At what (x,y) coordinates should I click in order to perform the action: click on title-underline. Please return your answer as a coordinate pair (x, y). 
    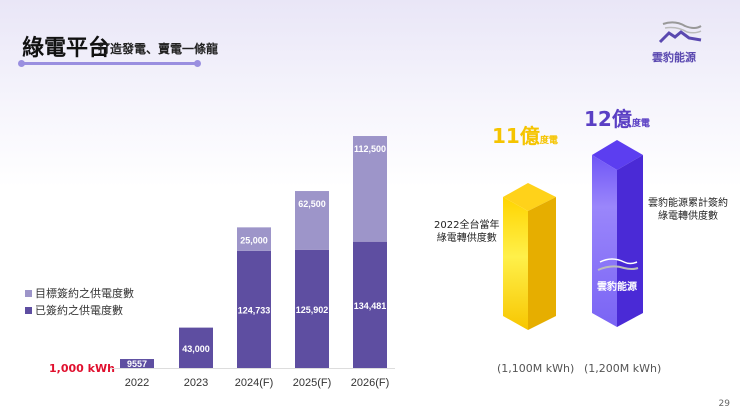
    Looking at the image, I should click on (109, 63).